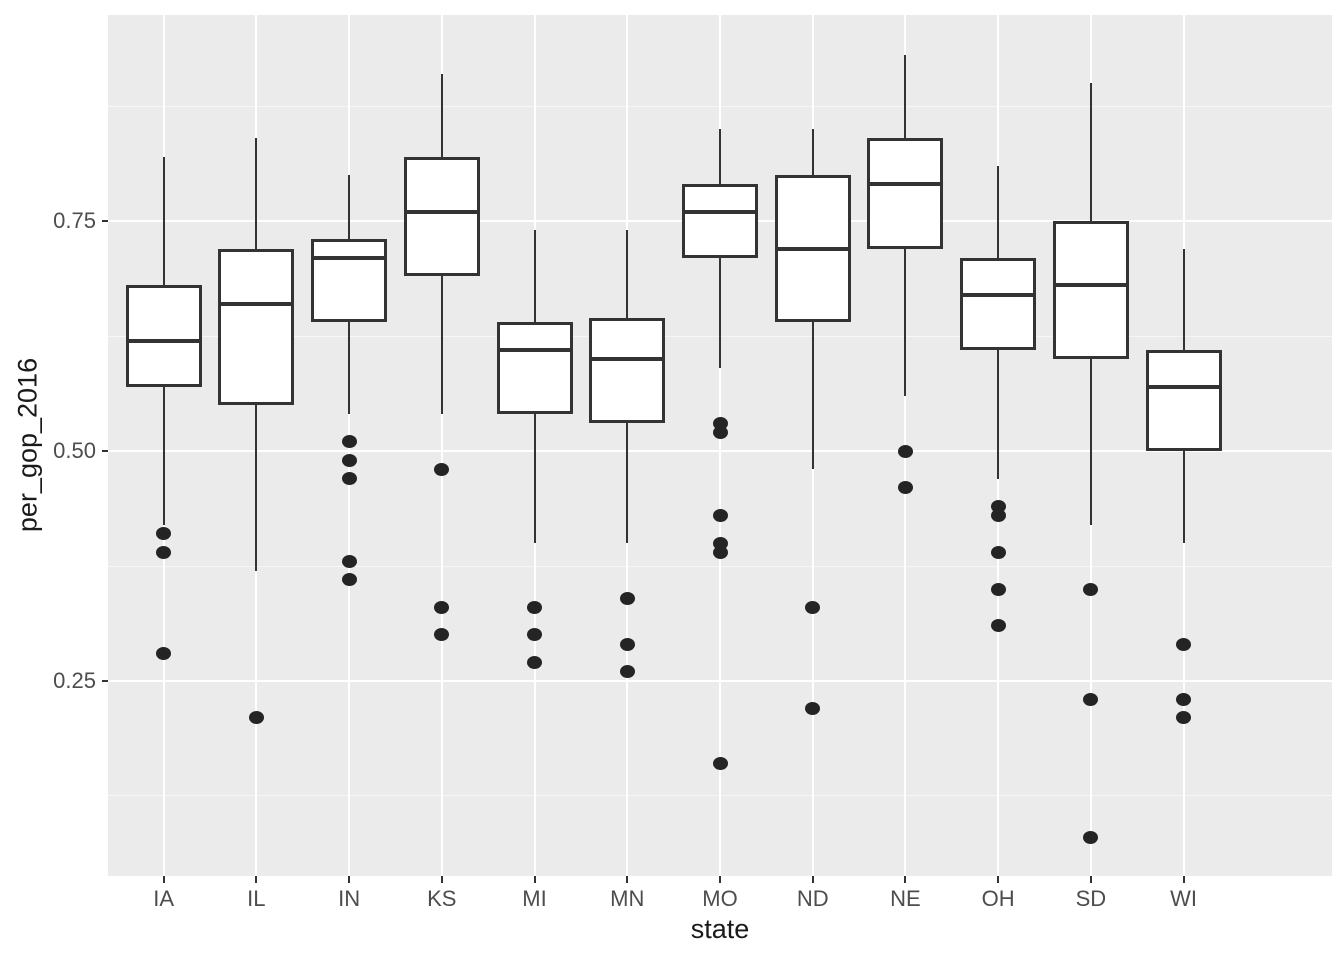 The image size is (1344, 960). What do you see at coordinates (349, 898) in the screenshot?
I see `x-tick-label: IN` at bounding box center [349, 898].